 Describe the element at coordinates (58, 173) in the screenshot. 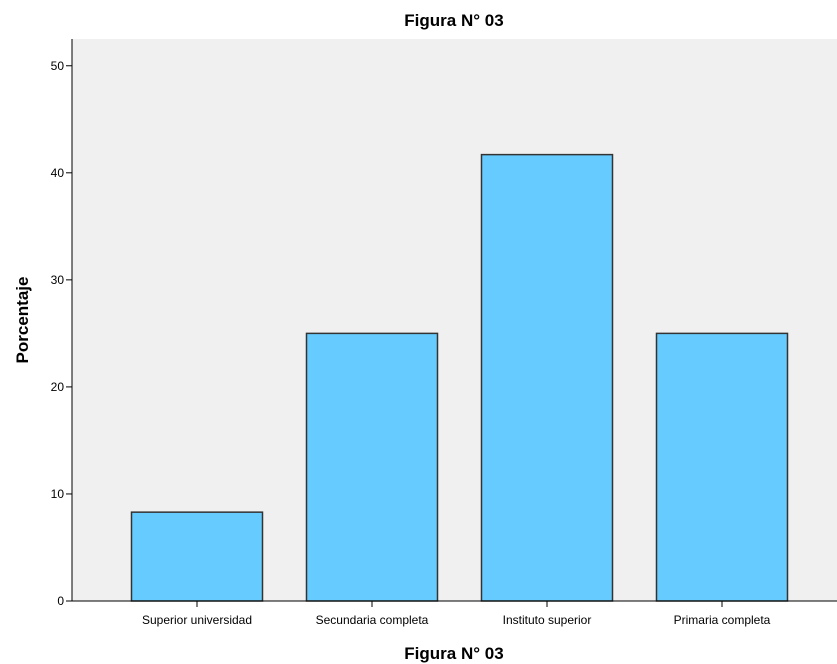

I see `y-tick-label: 40` at that location.